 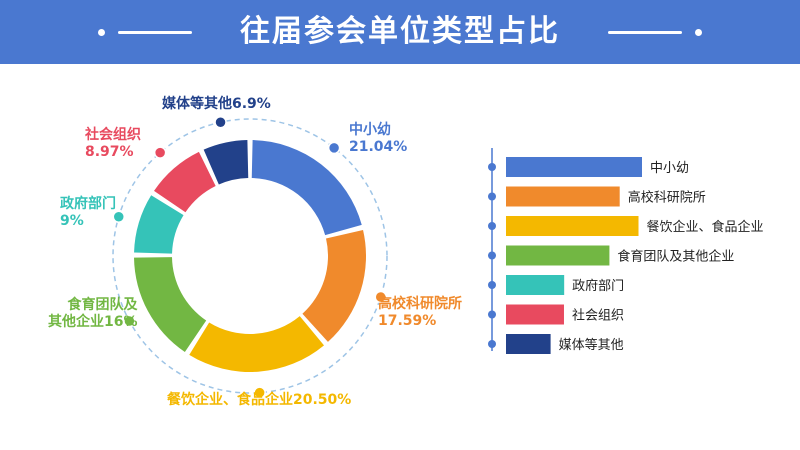 I want to click on banner-dot-left, so click(x=101, y=32).